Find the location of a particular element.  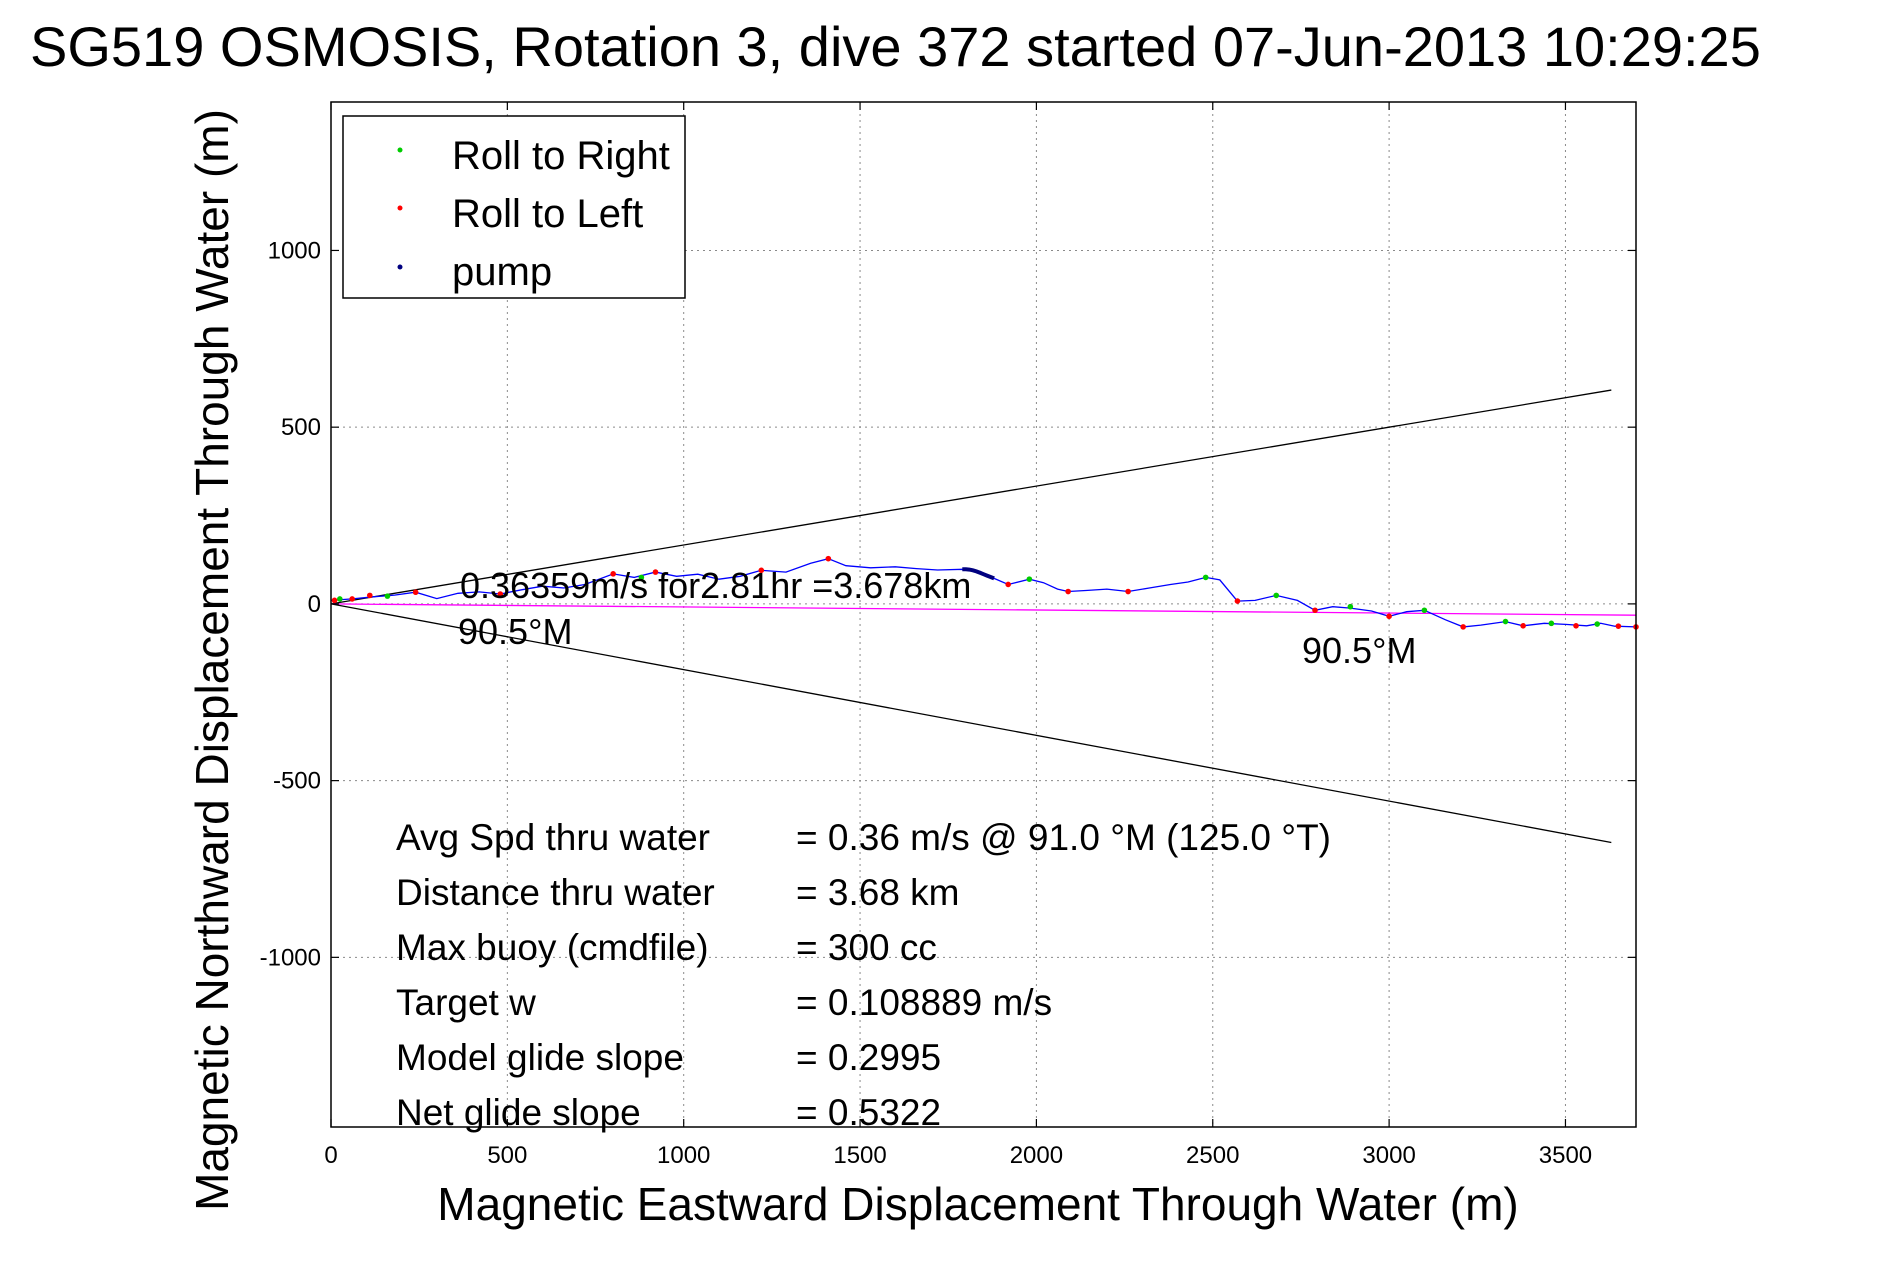

legend-marker-pump is located at coordinates (400, 267).